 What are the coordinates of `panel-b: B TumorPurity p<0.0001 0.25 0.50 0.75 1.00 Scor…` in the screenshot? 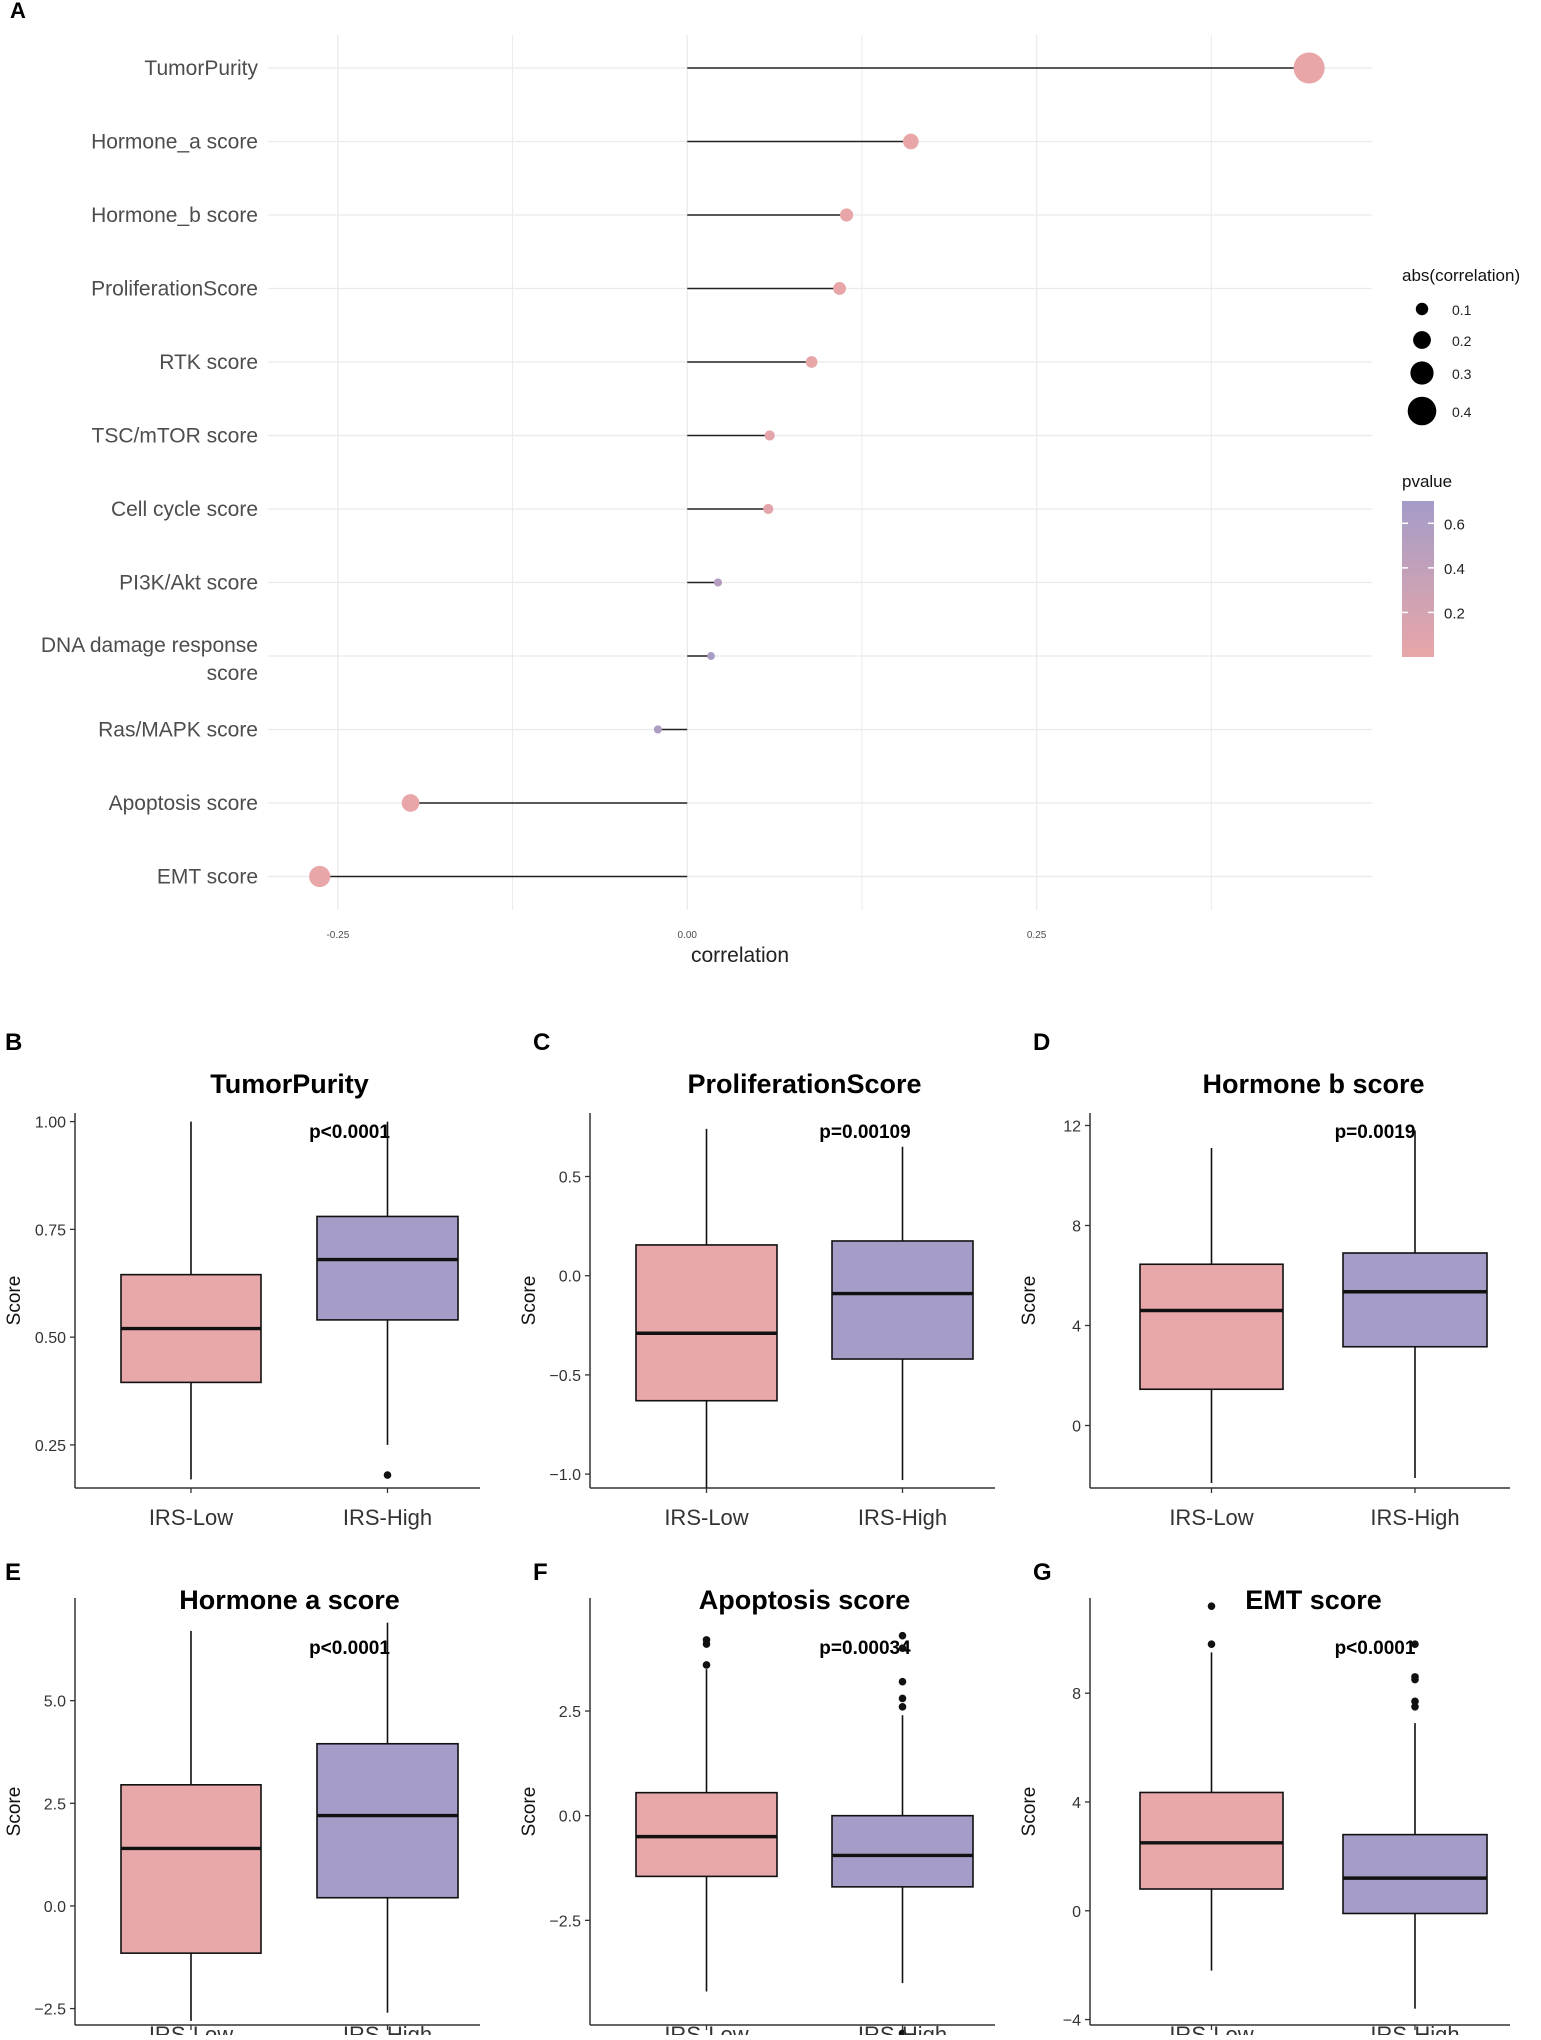 It's located at (242, 1279).